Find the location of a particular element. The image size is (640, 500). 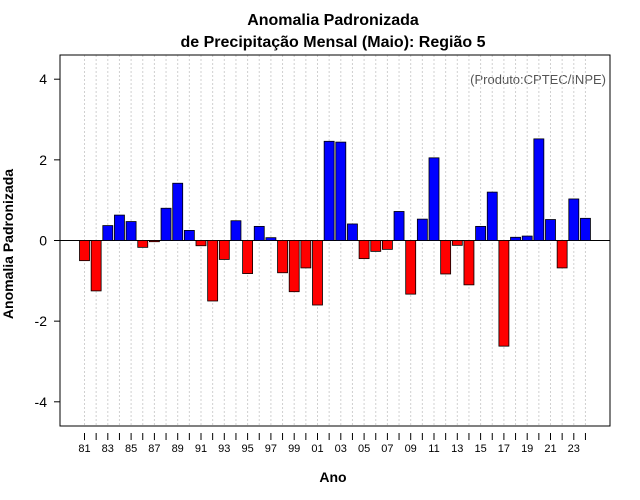

x-tick-label: 81 is located at coordinates (84, 449).